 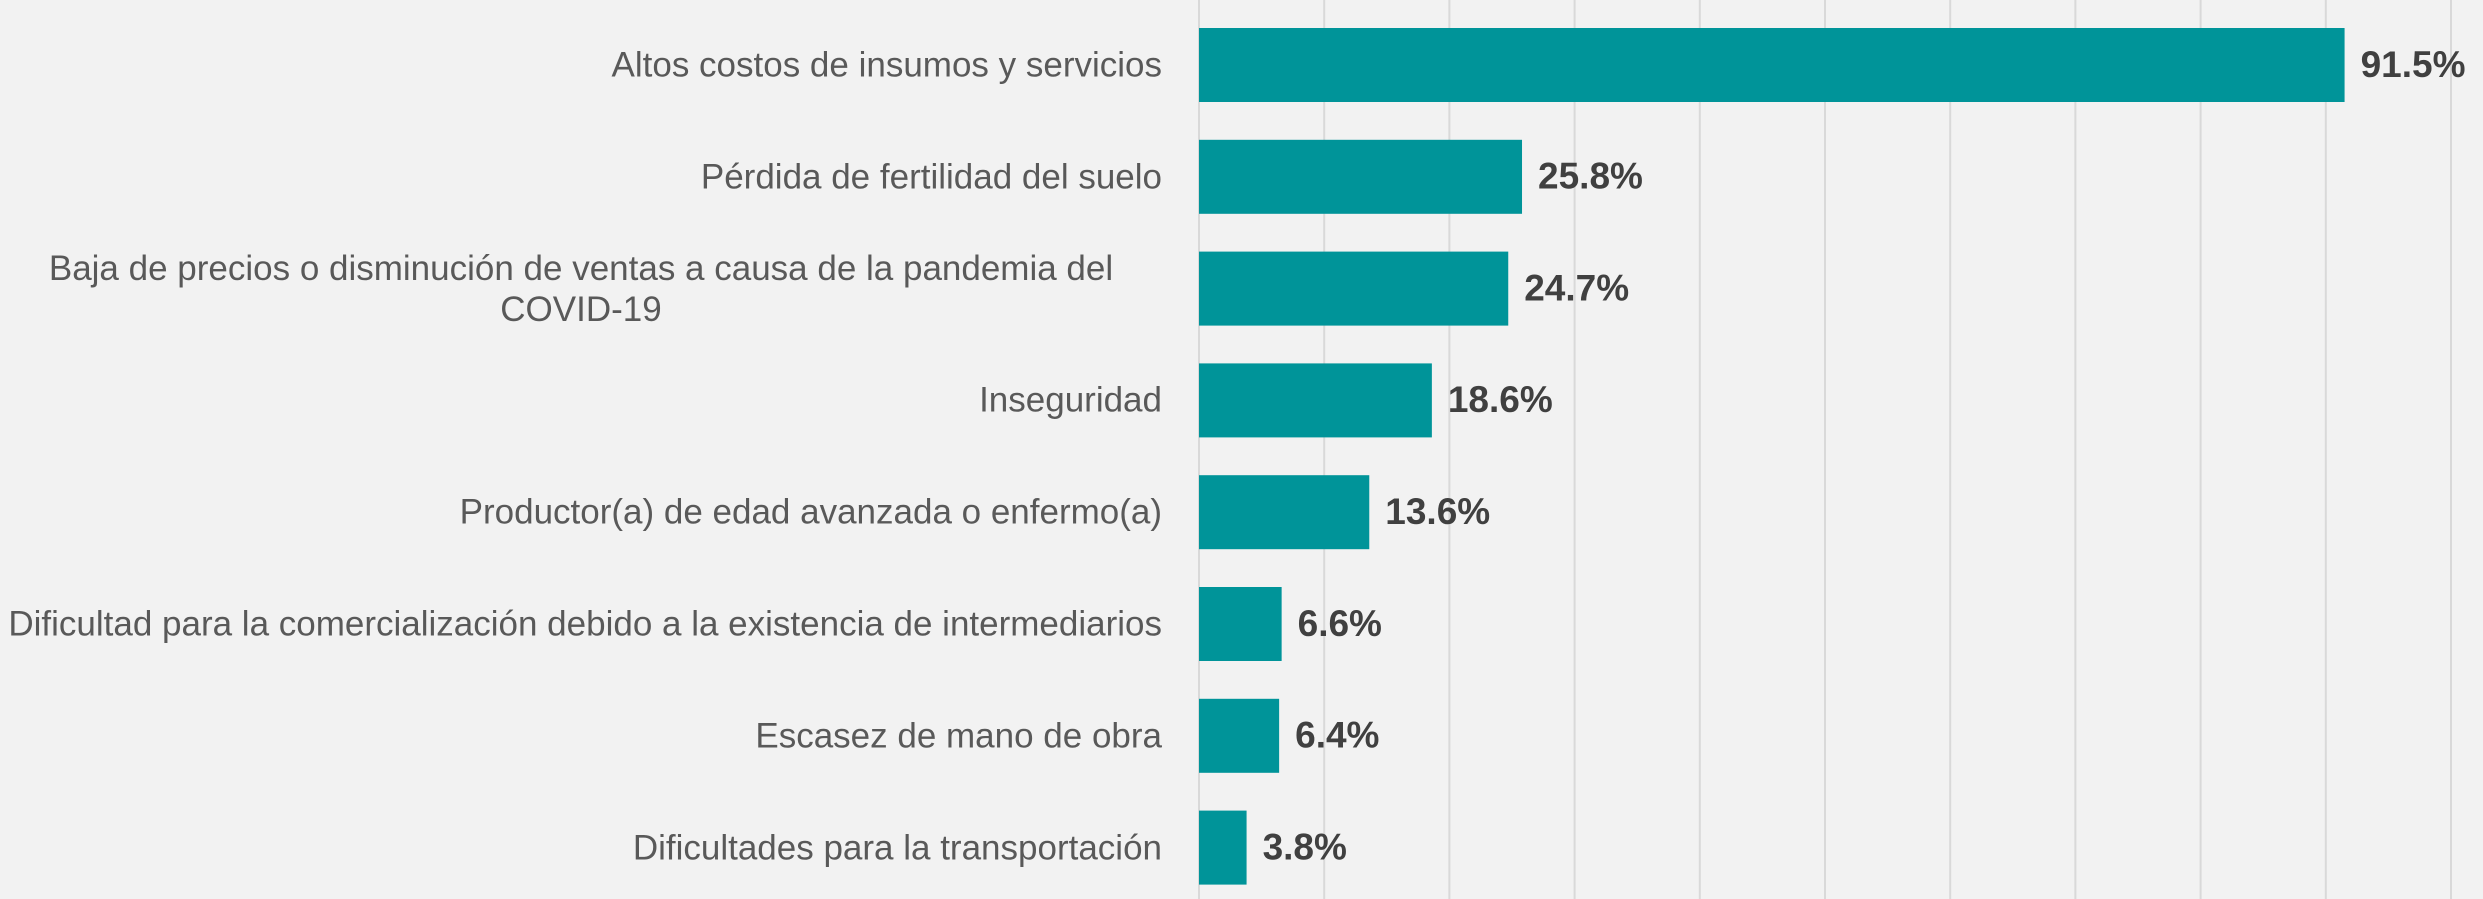 I want to click on category-label-row: Escasez de mano de obra, so click(x=581, y=735).